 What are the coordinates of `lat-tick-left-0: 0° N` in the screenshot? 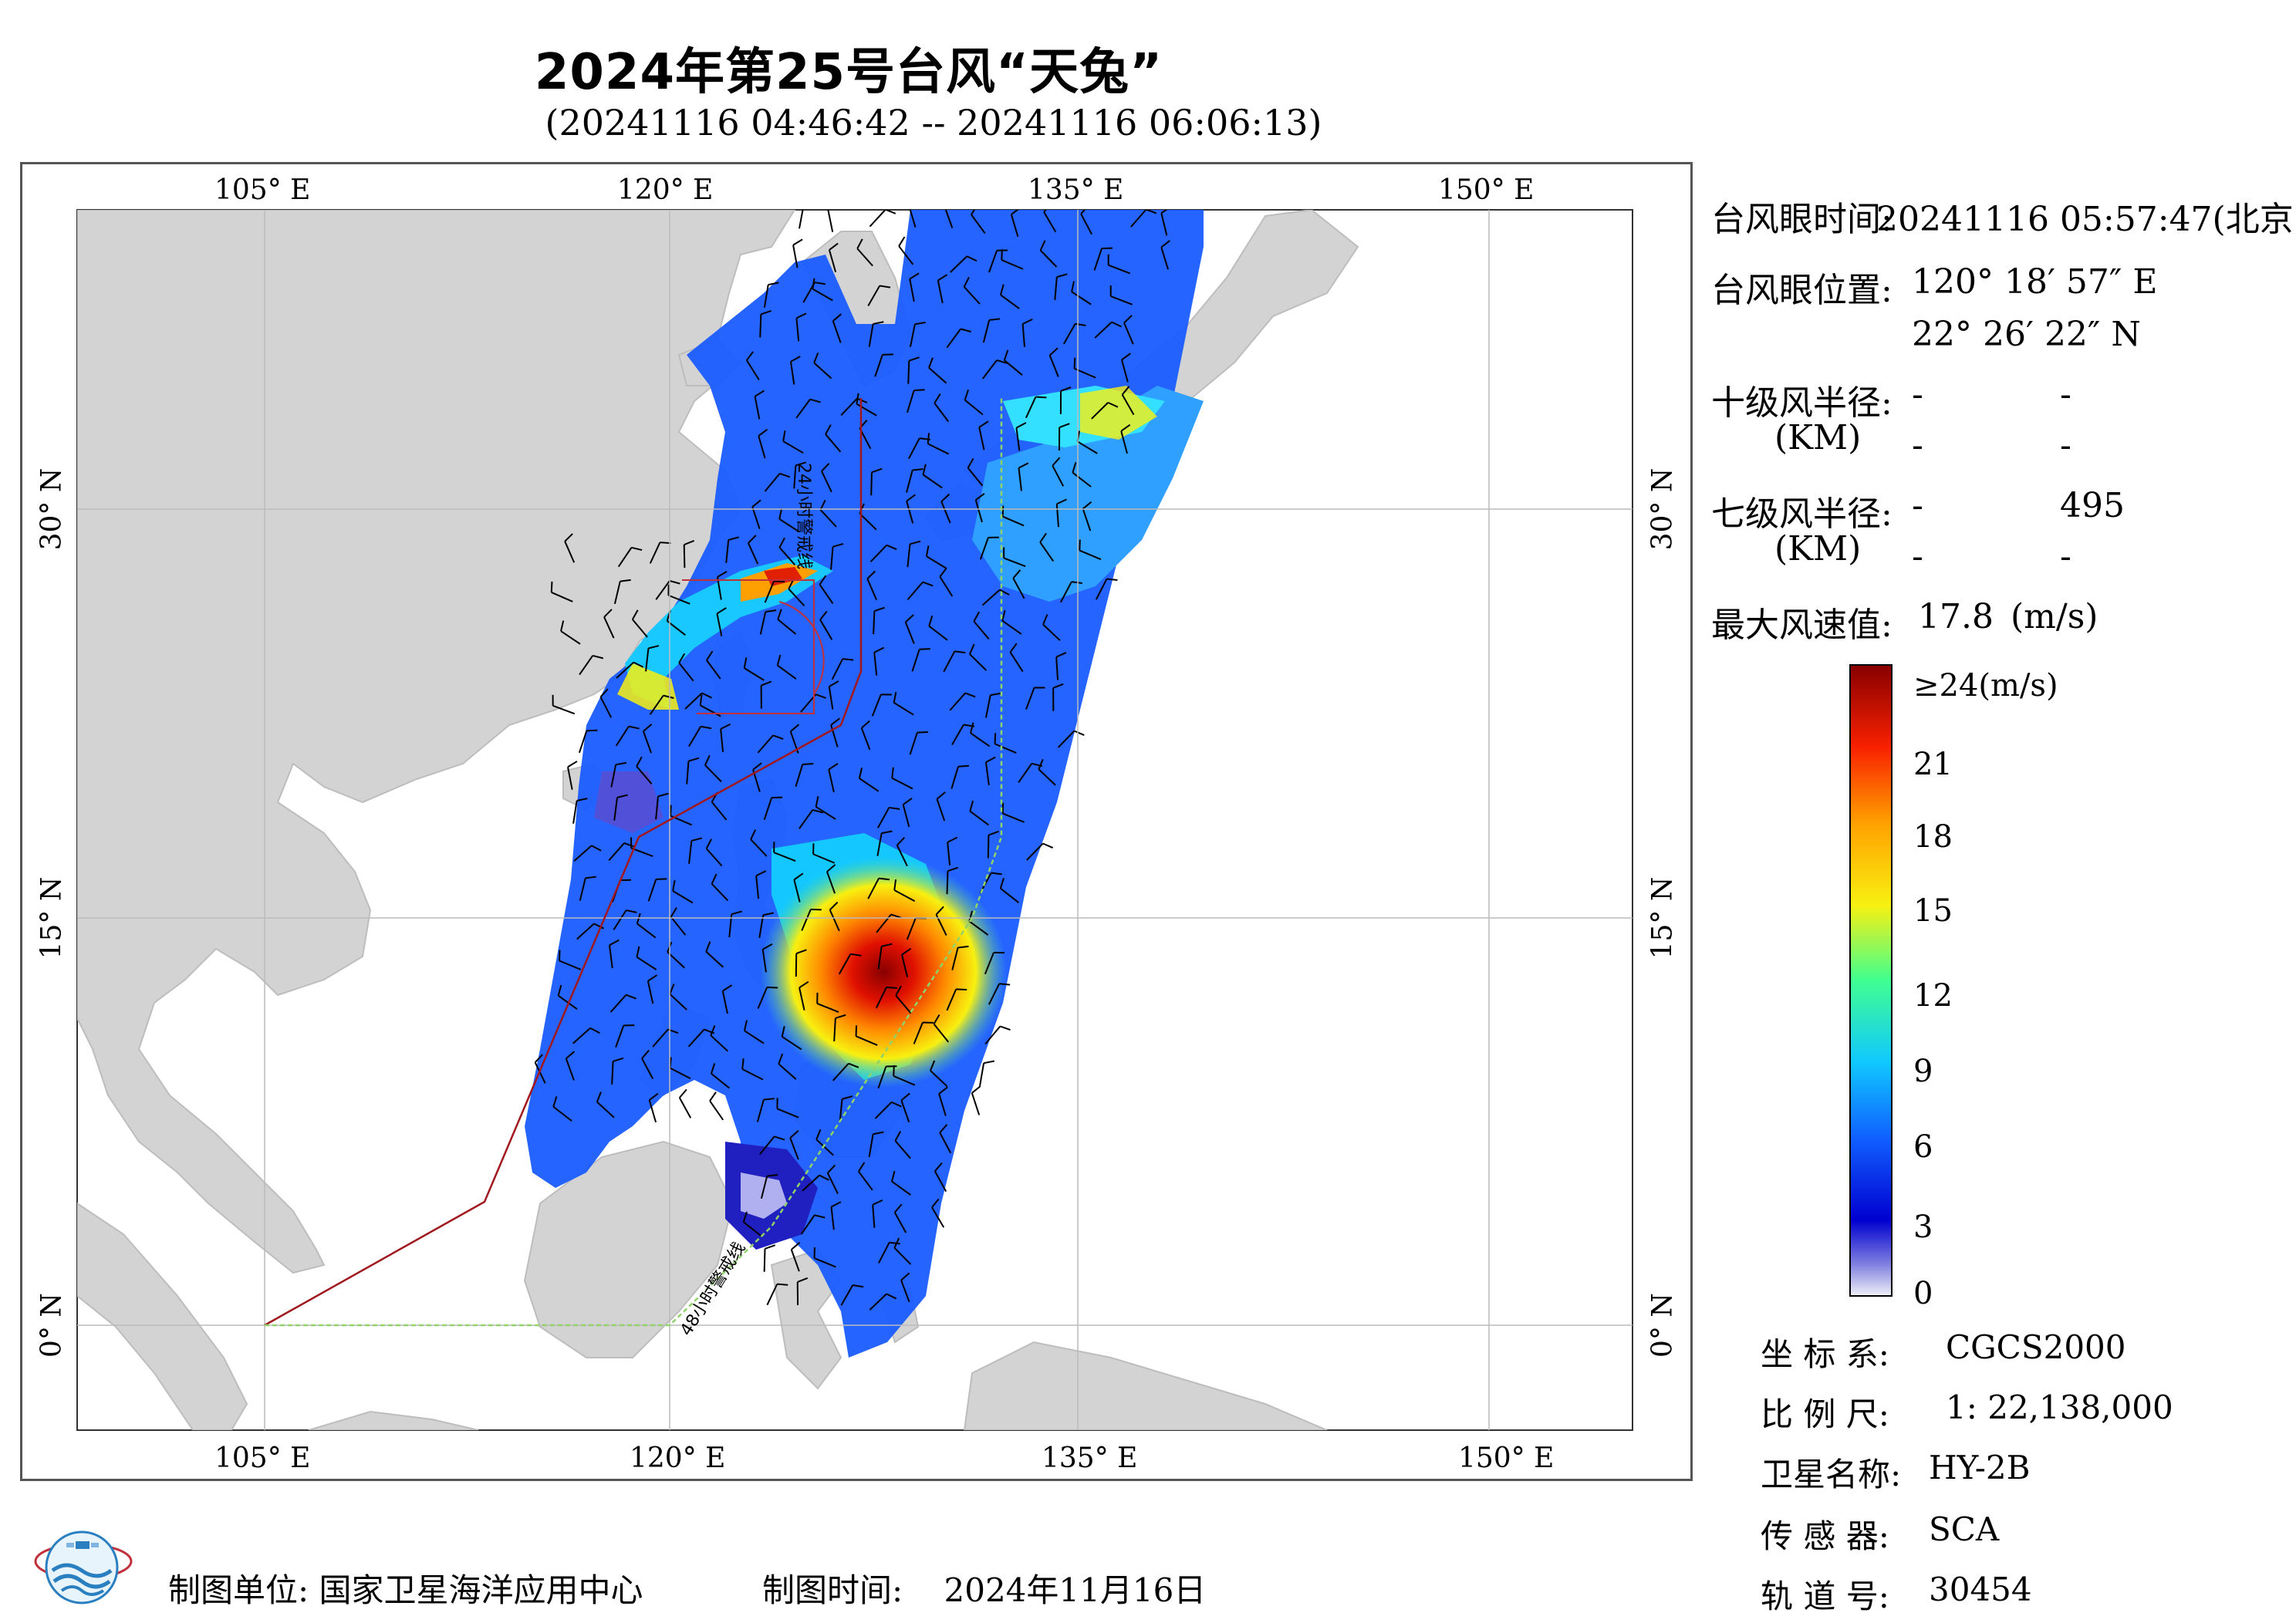 It's located at (51, 1325).